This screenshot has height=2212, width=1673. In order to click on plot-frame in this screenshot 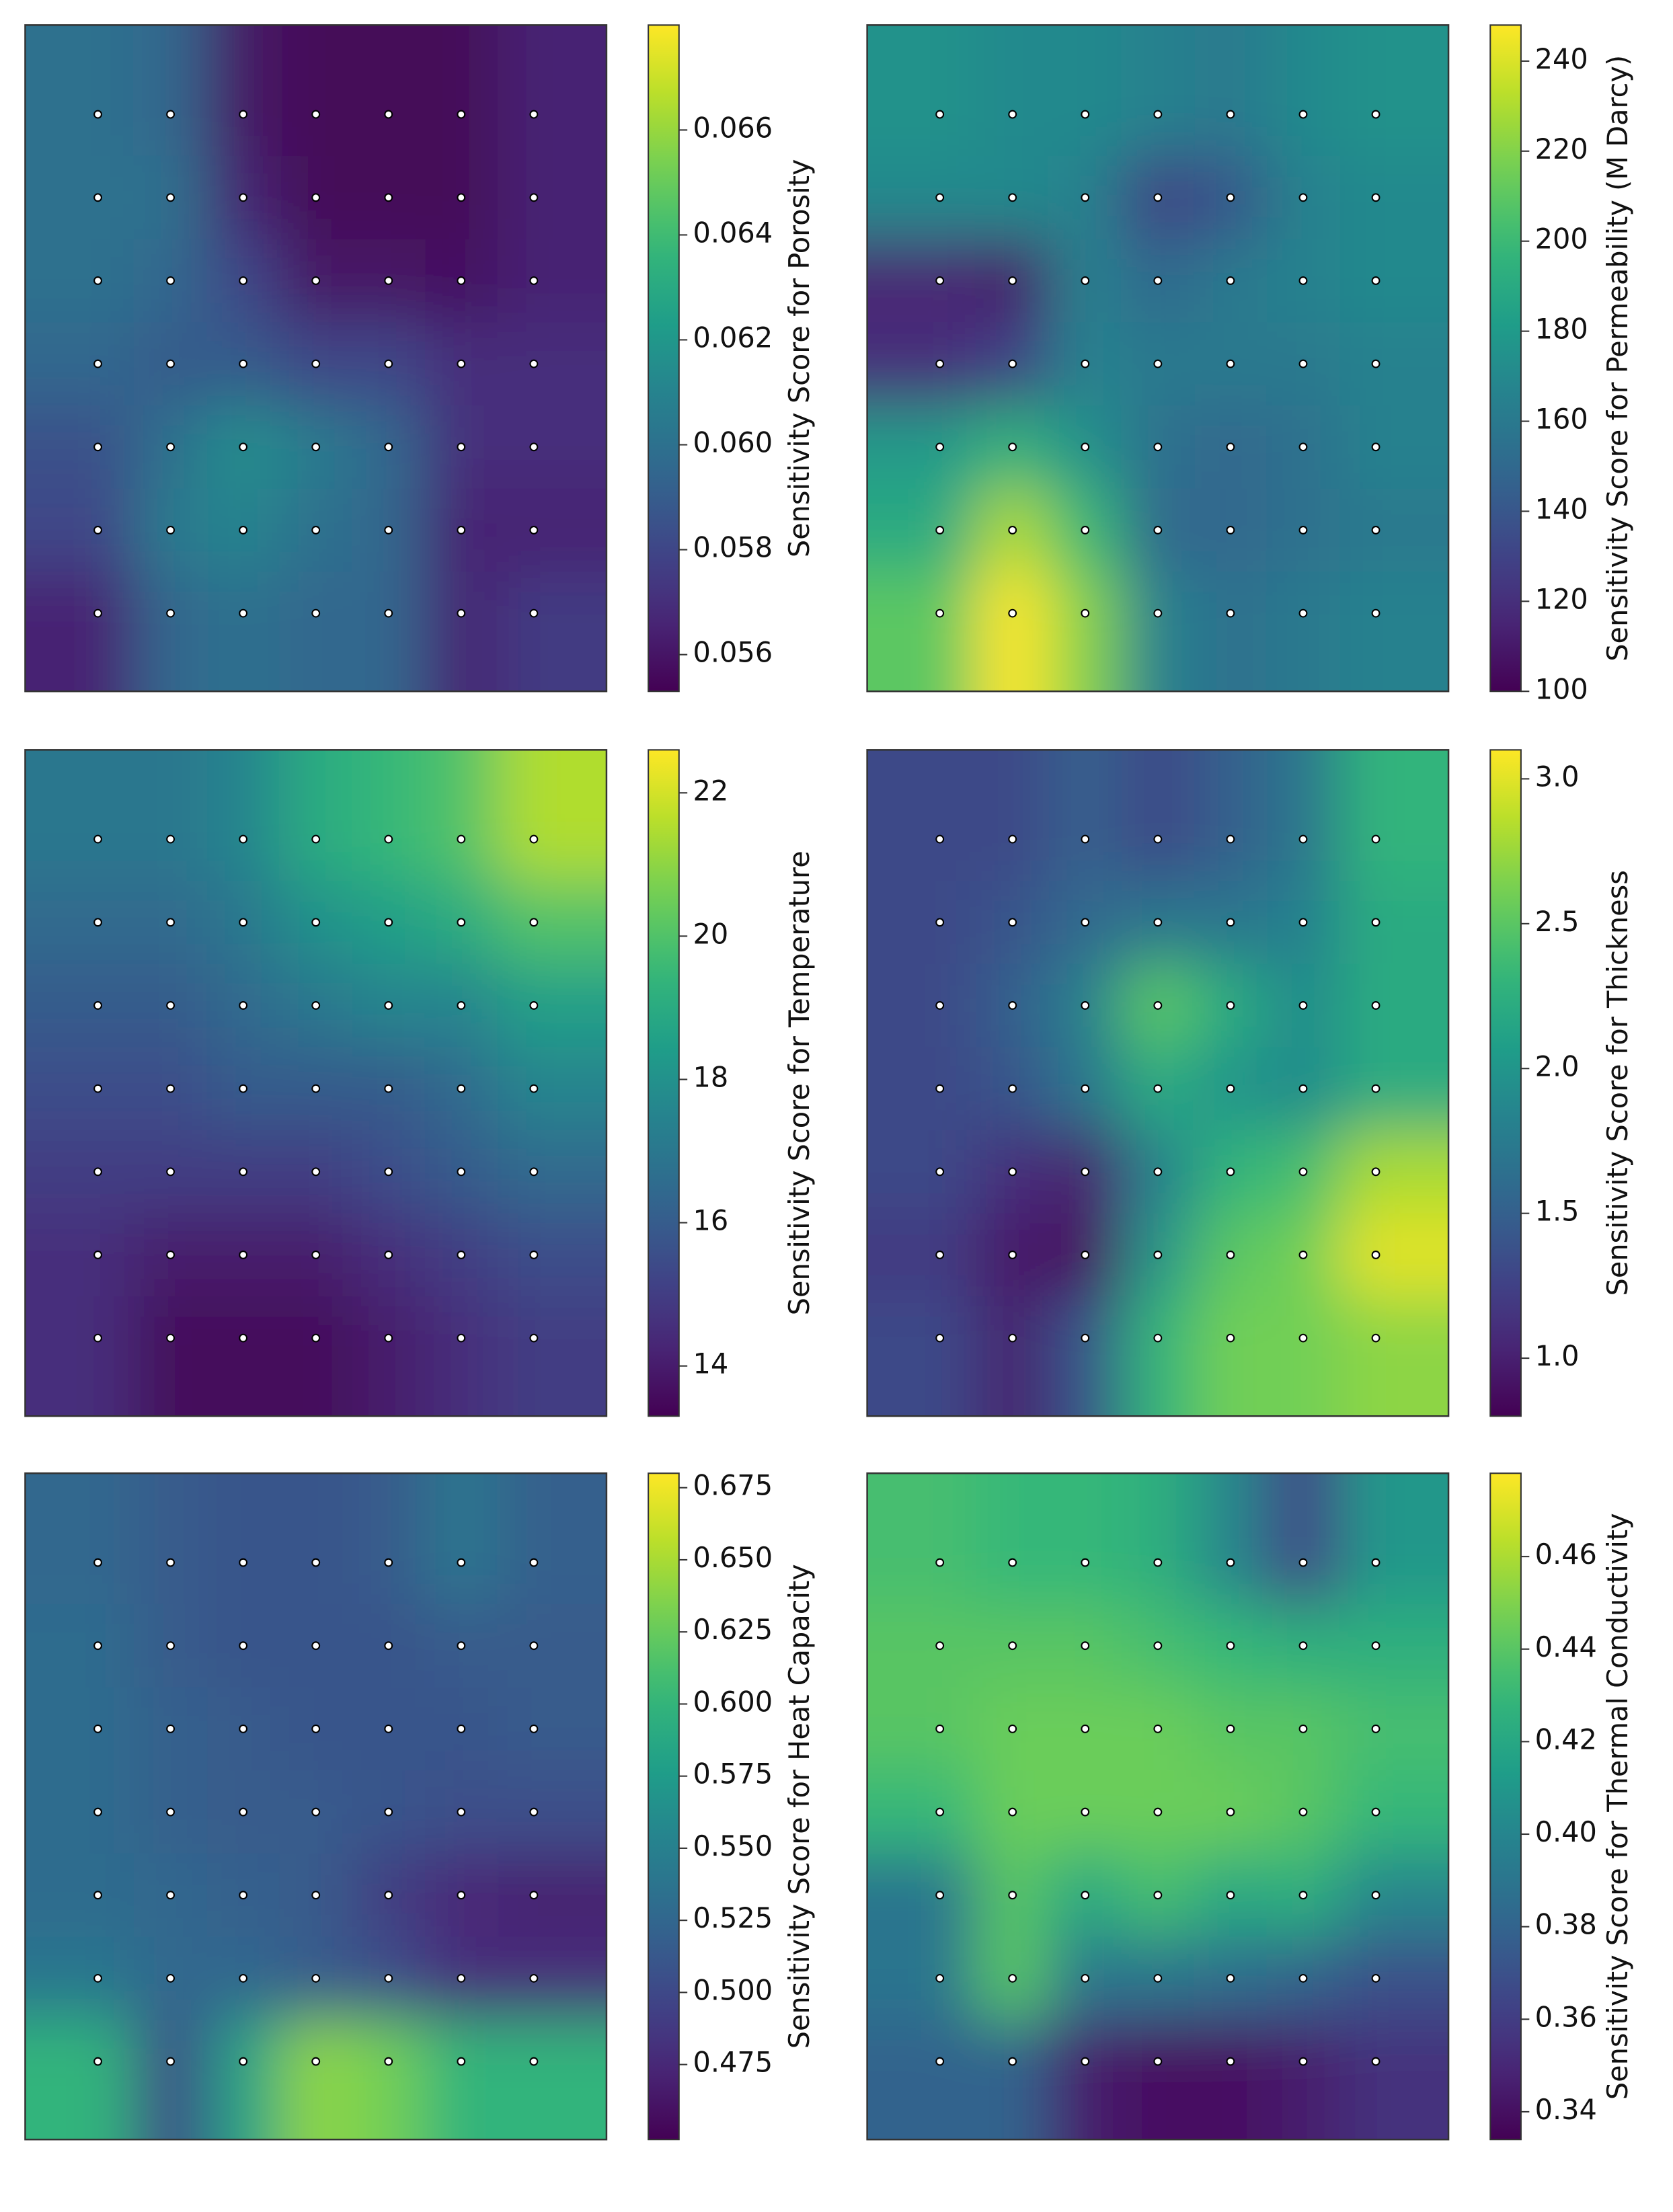, I will do `click(316, 1806)`.